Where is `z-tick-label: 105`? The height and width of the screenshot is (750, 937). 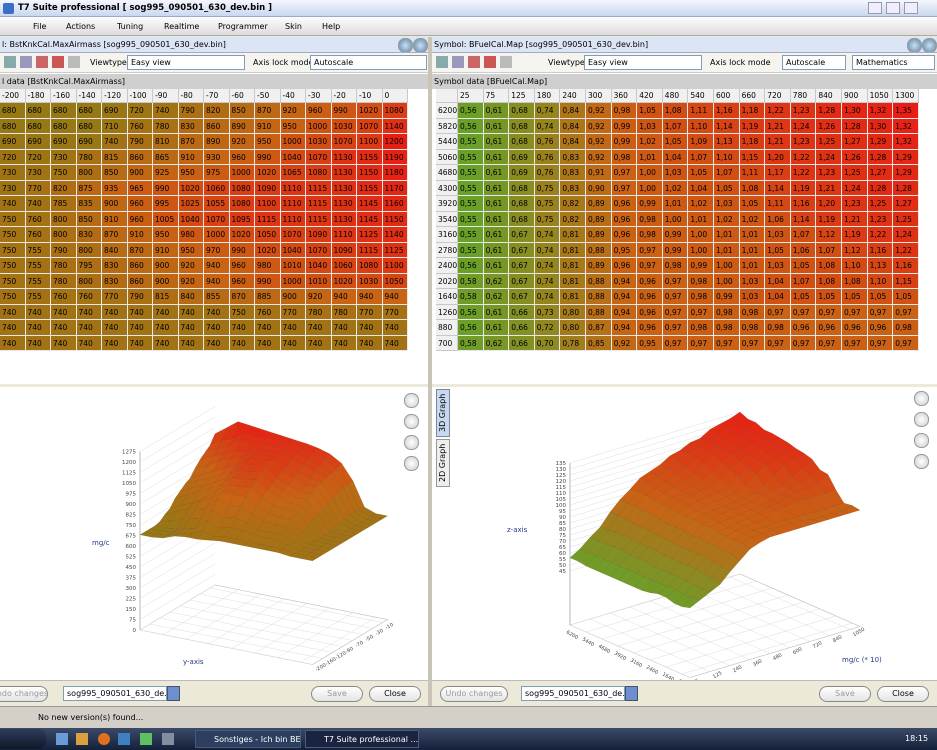 z-tick-label: 105 is located at coordinates (561, 500).